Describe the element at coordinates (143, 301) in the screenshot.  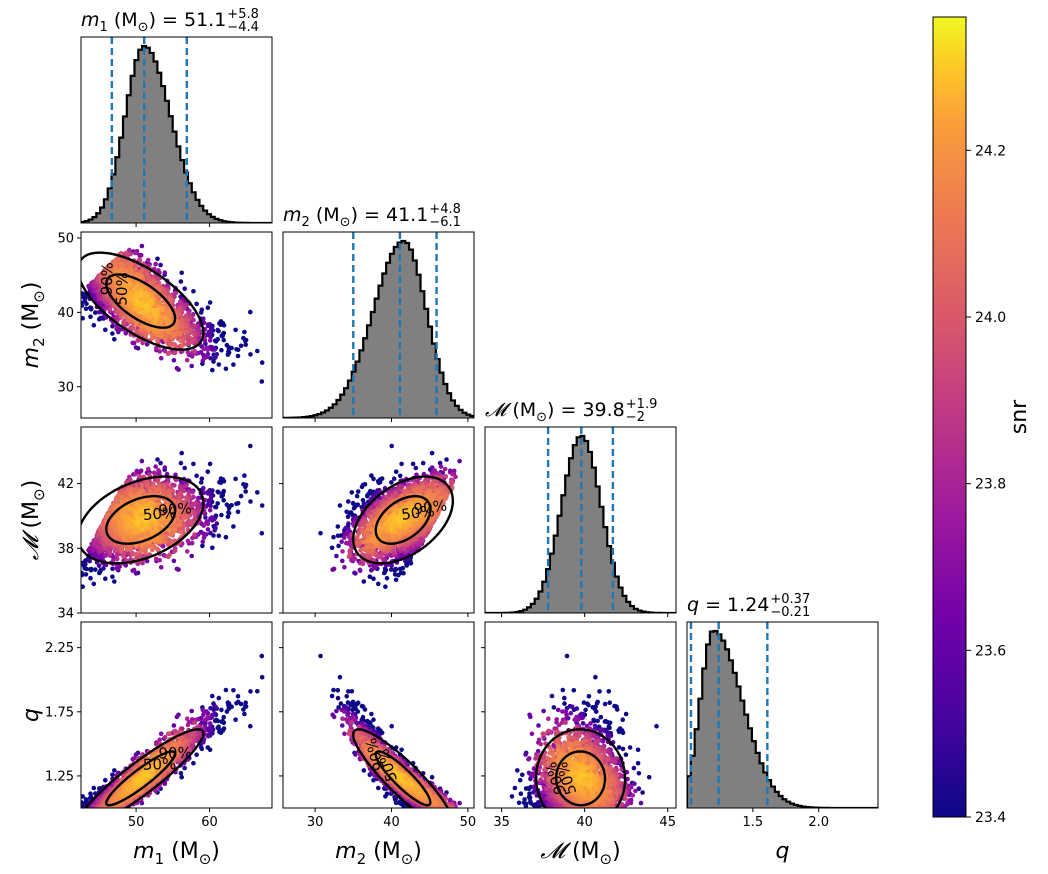
I see `contour-90pct` at that location.